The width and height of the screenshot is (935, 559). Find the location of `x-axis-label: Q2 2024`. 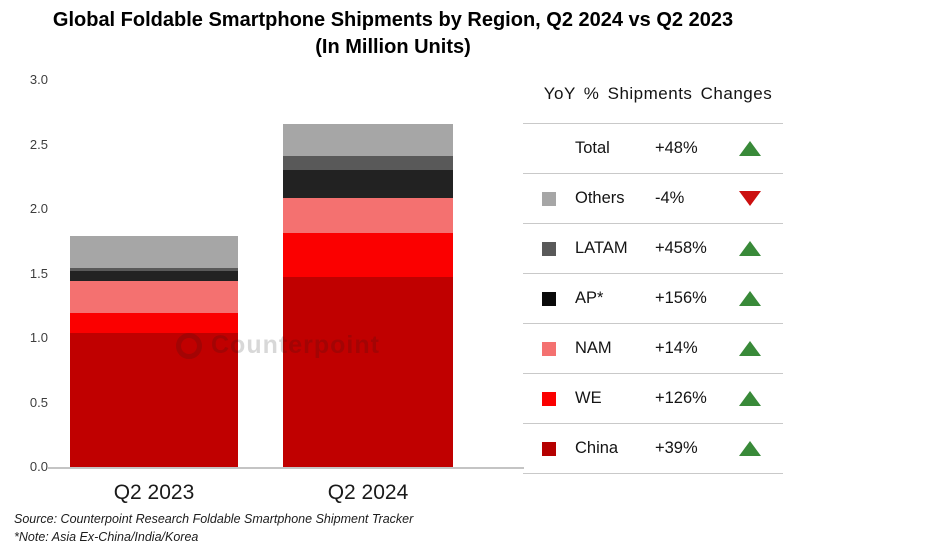

x-axis-label: Q2 2024 is located at coordinates (368, 492).